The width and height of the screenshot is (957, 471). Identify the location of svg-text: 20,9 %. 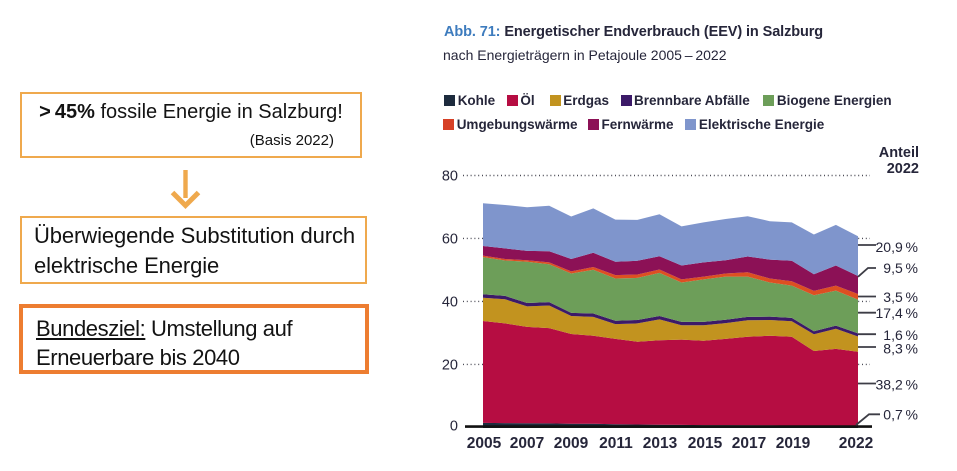
(897, 247).